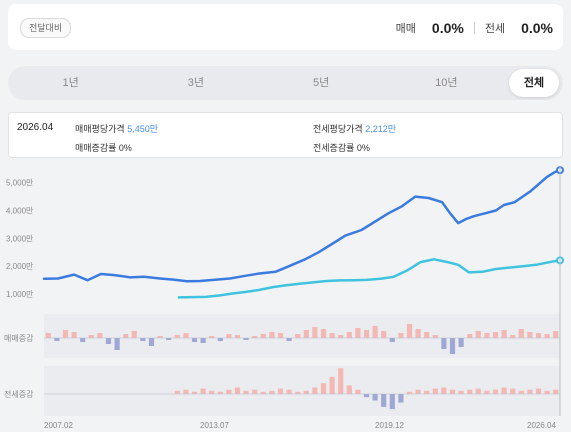 This screenshot has height=432, width=571. What do you see at coordinates (58, 425) in the screenshot?
I see `x-tick-label: 2007.02` at bounding box center [58, 425].